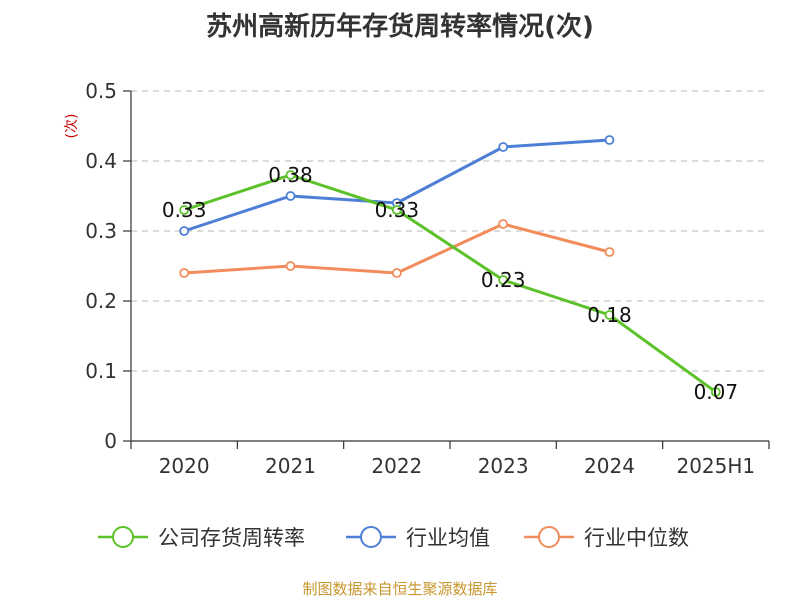 The height and width of the screenshot is (600, 800). Describe the element at coordinates (101, 91) in the screenshot. I see `y-tick-label: 0.5` at that location.